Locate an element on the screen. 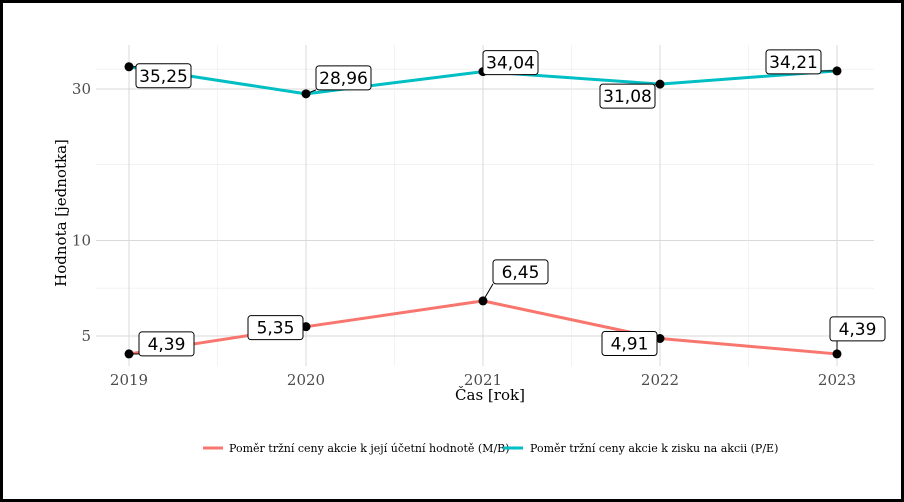 The image size is (904, 502). data-label: 6,45 is located at coordinates (521, 273).